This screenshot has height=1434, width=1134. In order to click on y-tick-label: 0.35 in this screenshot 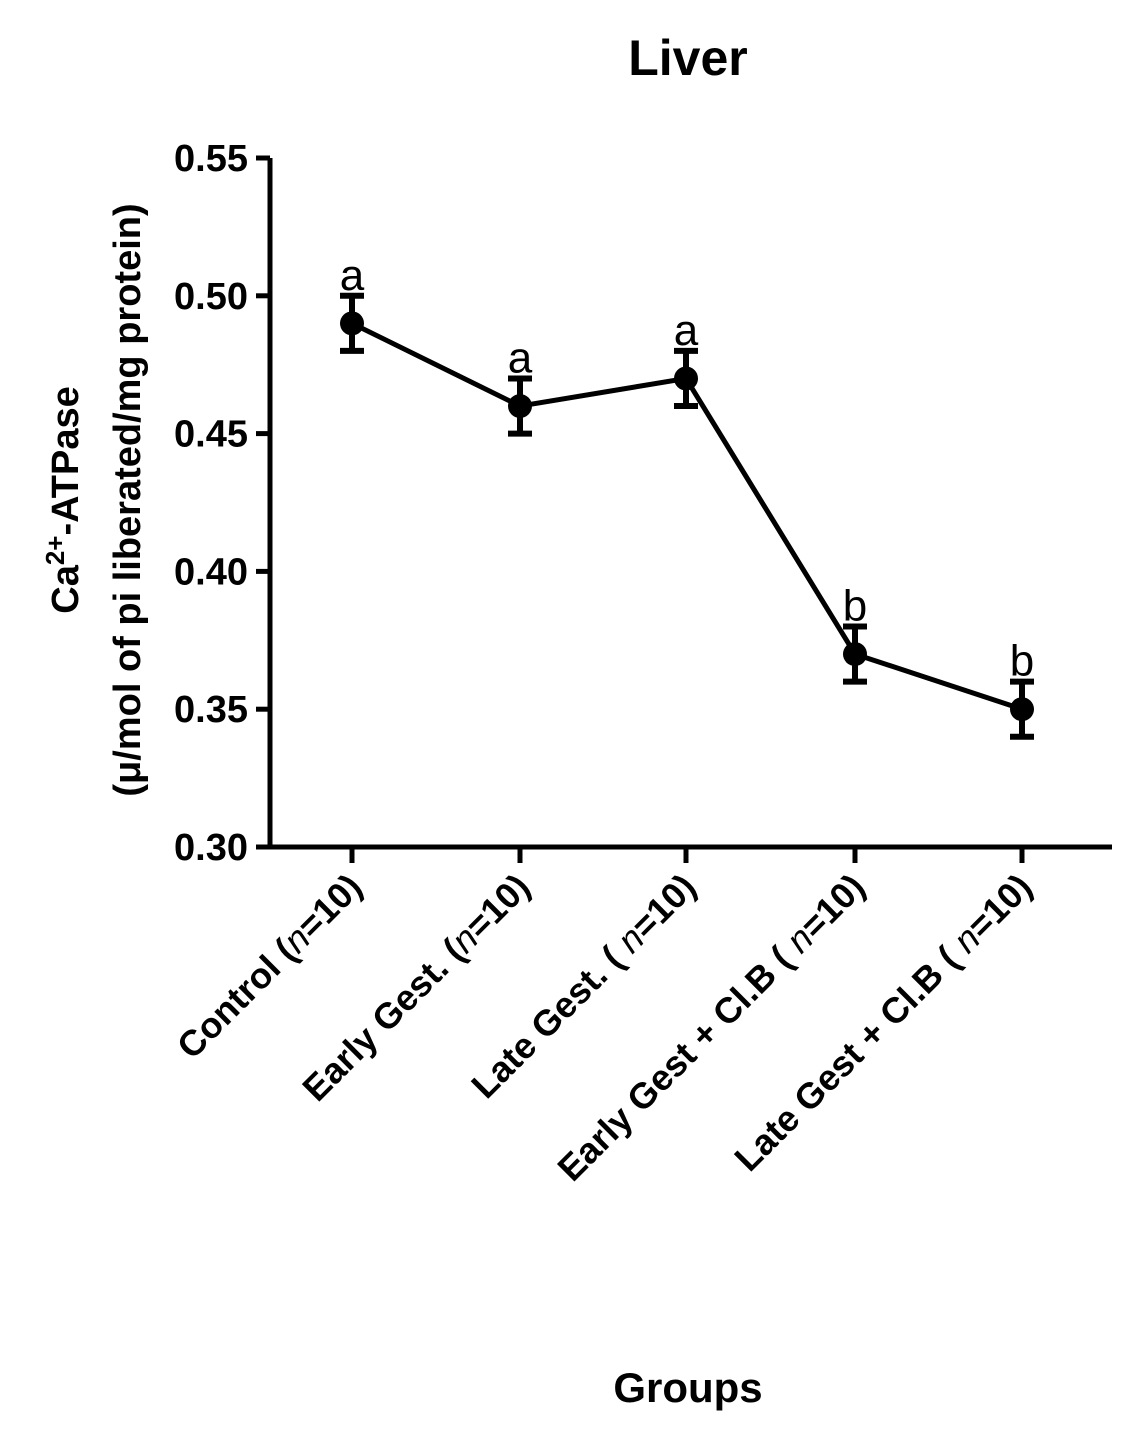, I will do `click(211, 710)`.